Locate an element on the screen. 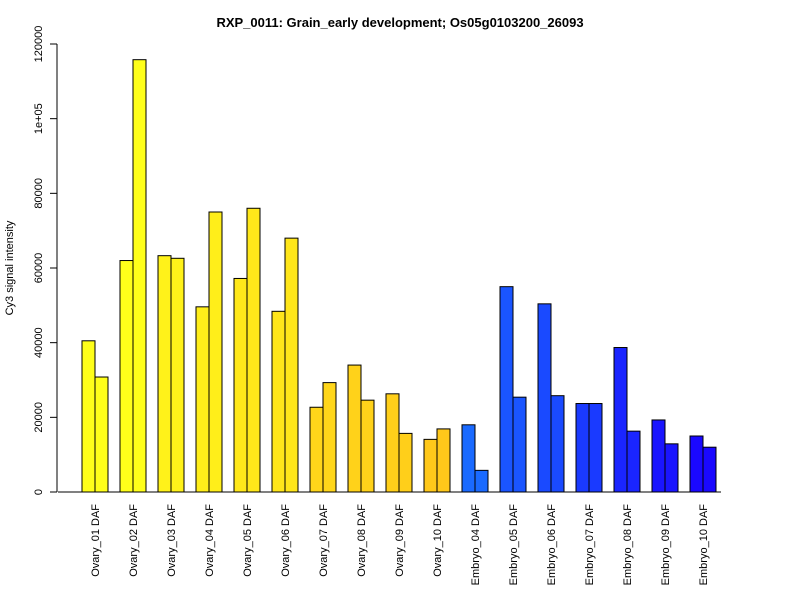 The height and width of the screenshot is (600, 800). category-label: Ovary_03 DAF is located at coordinates (172, 540).